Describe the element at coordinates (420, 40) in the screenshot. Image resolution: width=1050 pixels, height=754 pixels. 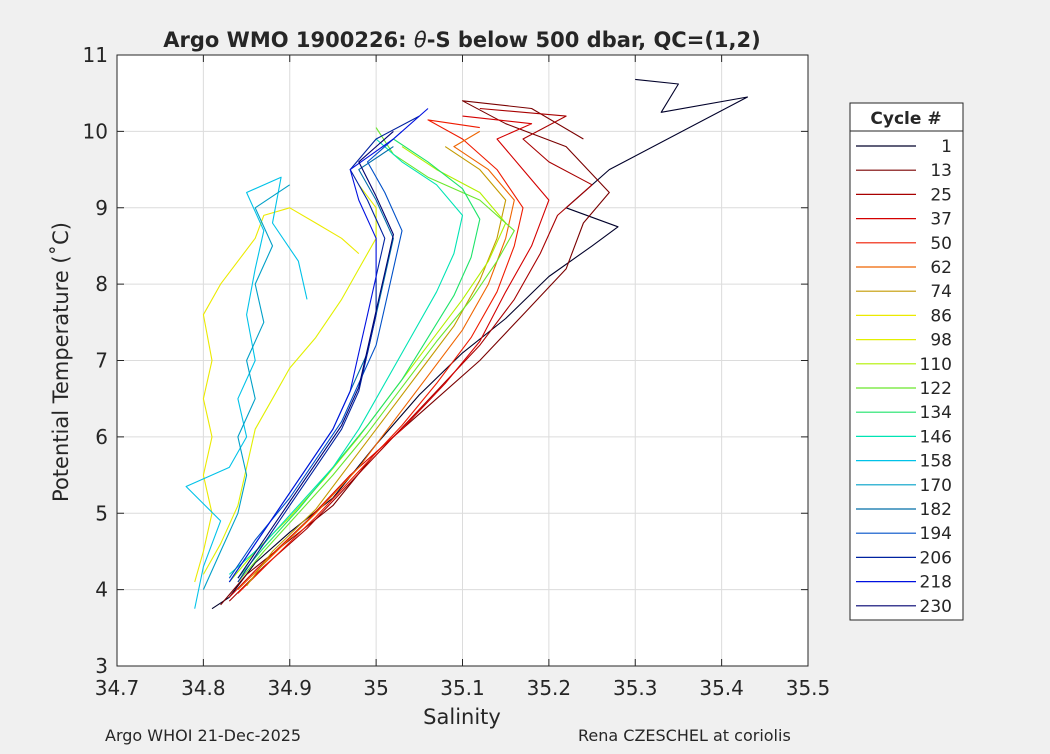
I see `title-theta: θ` at that location.